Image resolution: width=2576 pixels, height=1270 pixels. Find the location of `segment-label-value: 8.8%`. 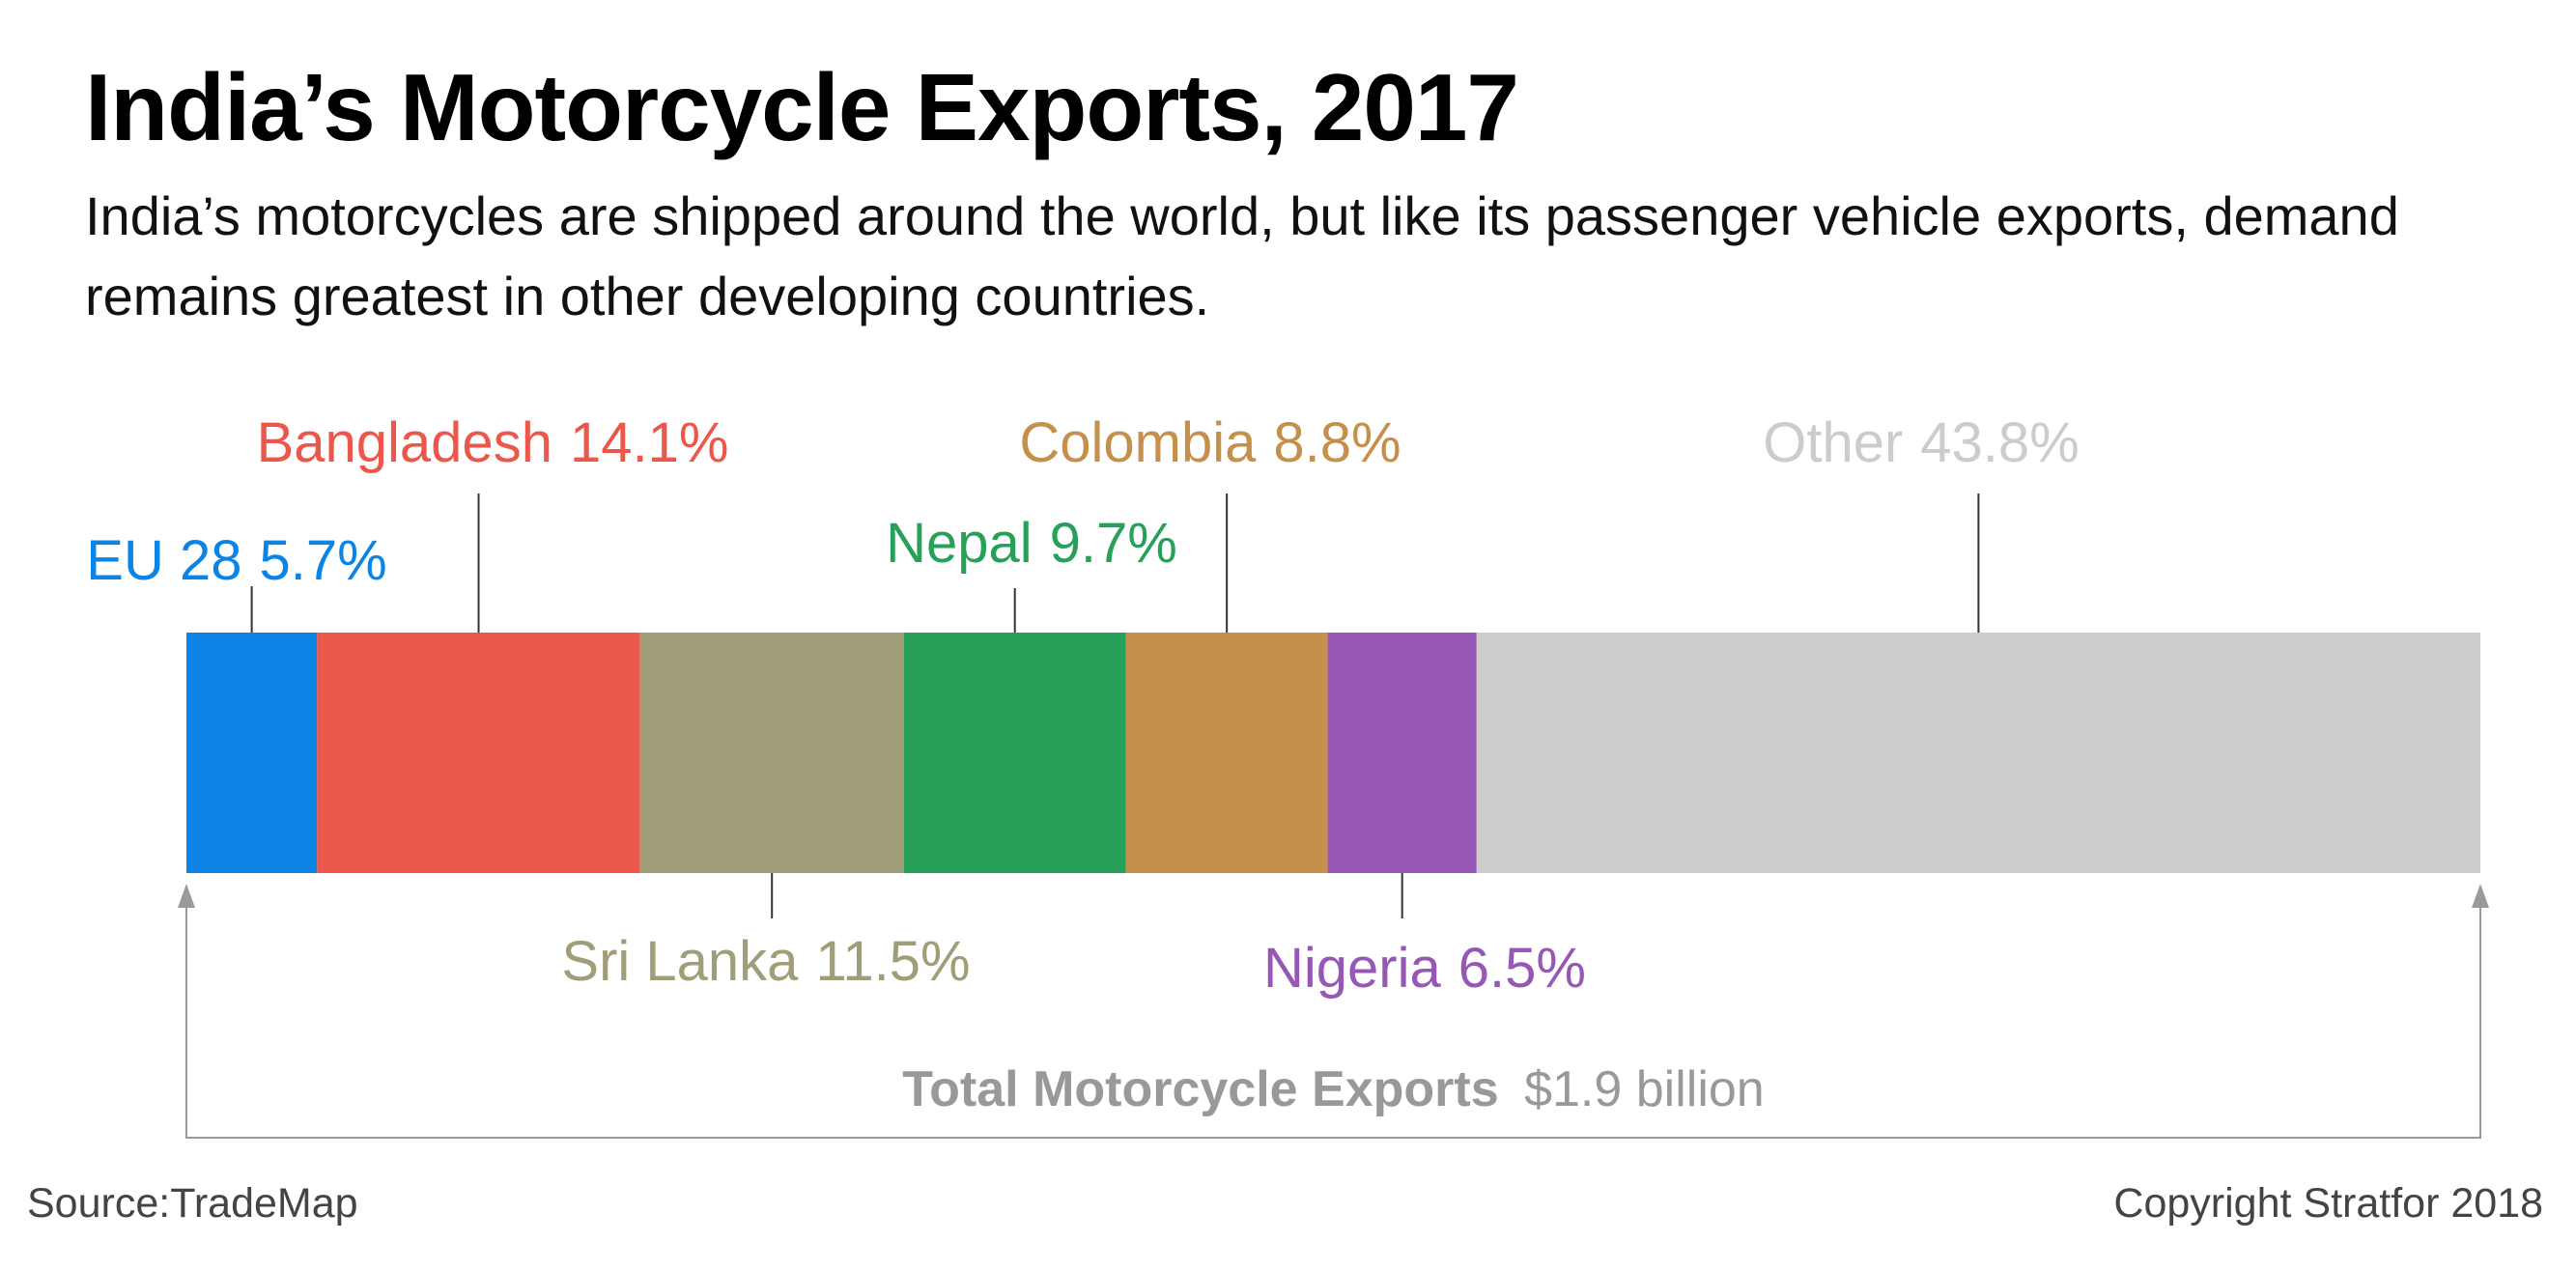

segment-label-value: 8.8% is located at coordinates (1337, 442).